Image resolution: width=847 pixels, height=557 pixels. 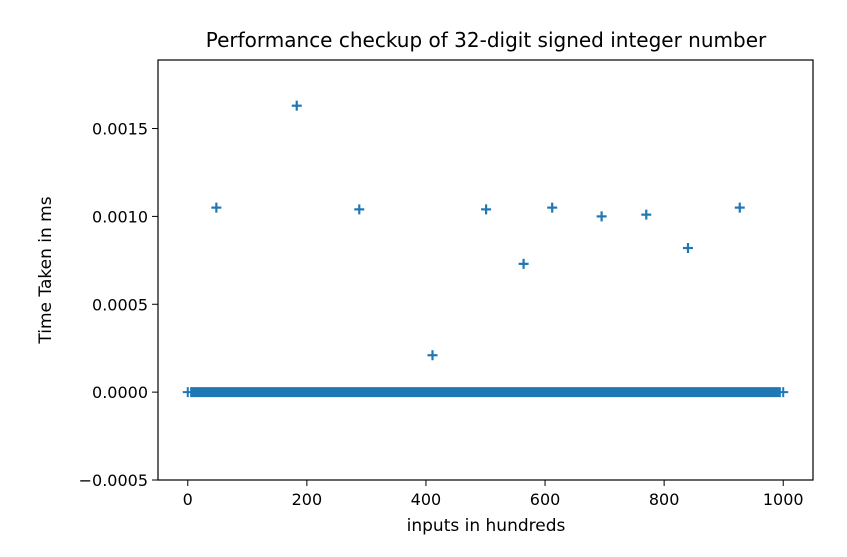 I want to click on x-axis-label: inputs in hundreds, so click(x=486, y=526).